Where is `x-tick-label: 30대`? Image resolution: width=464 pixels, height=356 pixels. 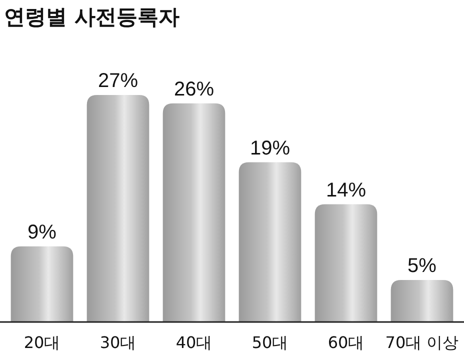
x-tick-label: 30대 is located at coordinates (118, 342).